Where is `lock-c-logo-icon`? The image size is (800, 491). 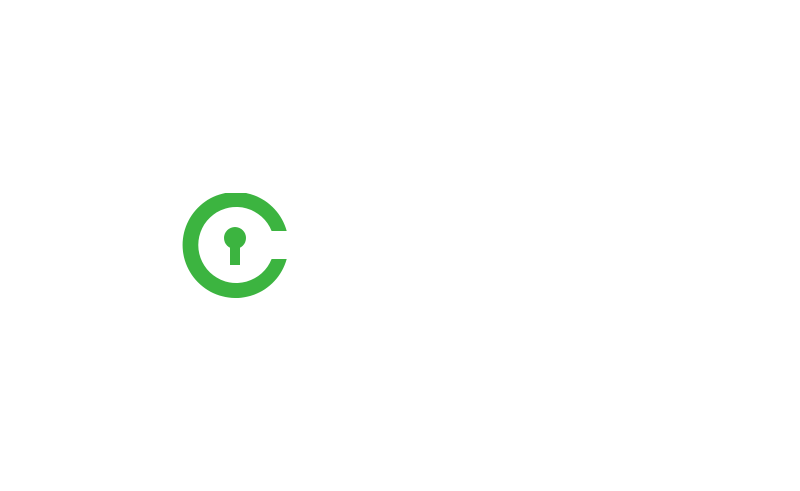
lock-c-logo-icon is located at coordinates (234, 245).